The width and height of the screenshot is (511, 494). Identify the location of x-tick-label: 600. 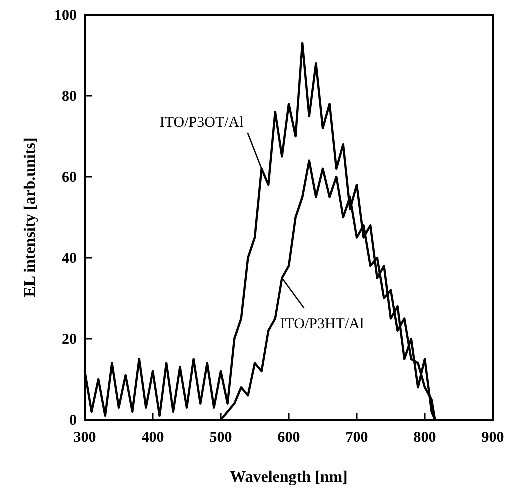
(289, 438).